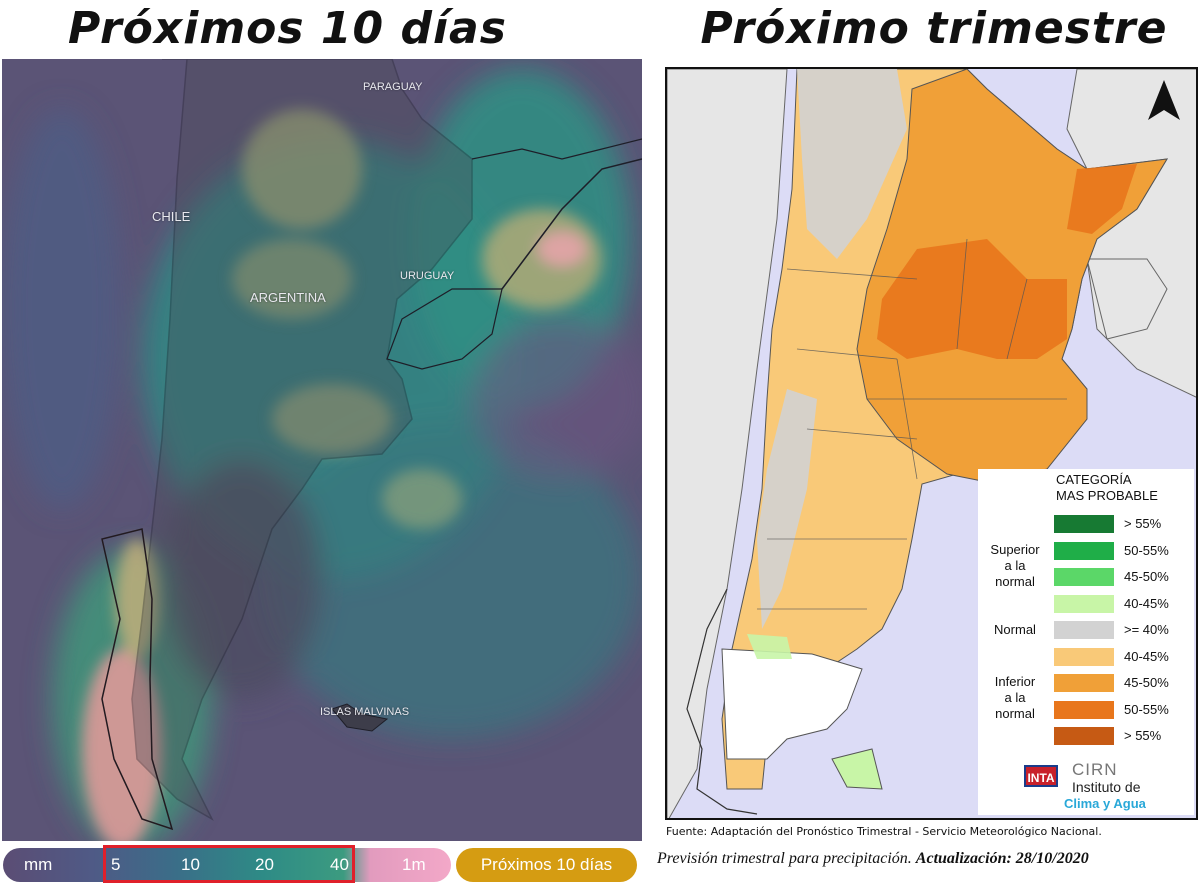 This screenshot has width=1203, height=891. I want to click on legend-value-9: > 55%, so click(1143, 735).